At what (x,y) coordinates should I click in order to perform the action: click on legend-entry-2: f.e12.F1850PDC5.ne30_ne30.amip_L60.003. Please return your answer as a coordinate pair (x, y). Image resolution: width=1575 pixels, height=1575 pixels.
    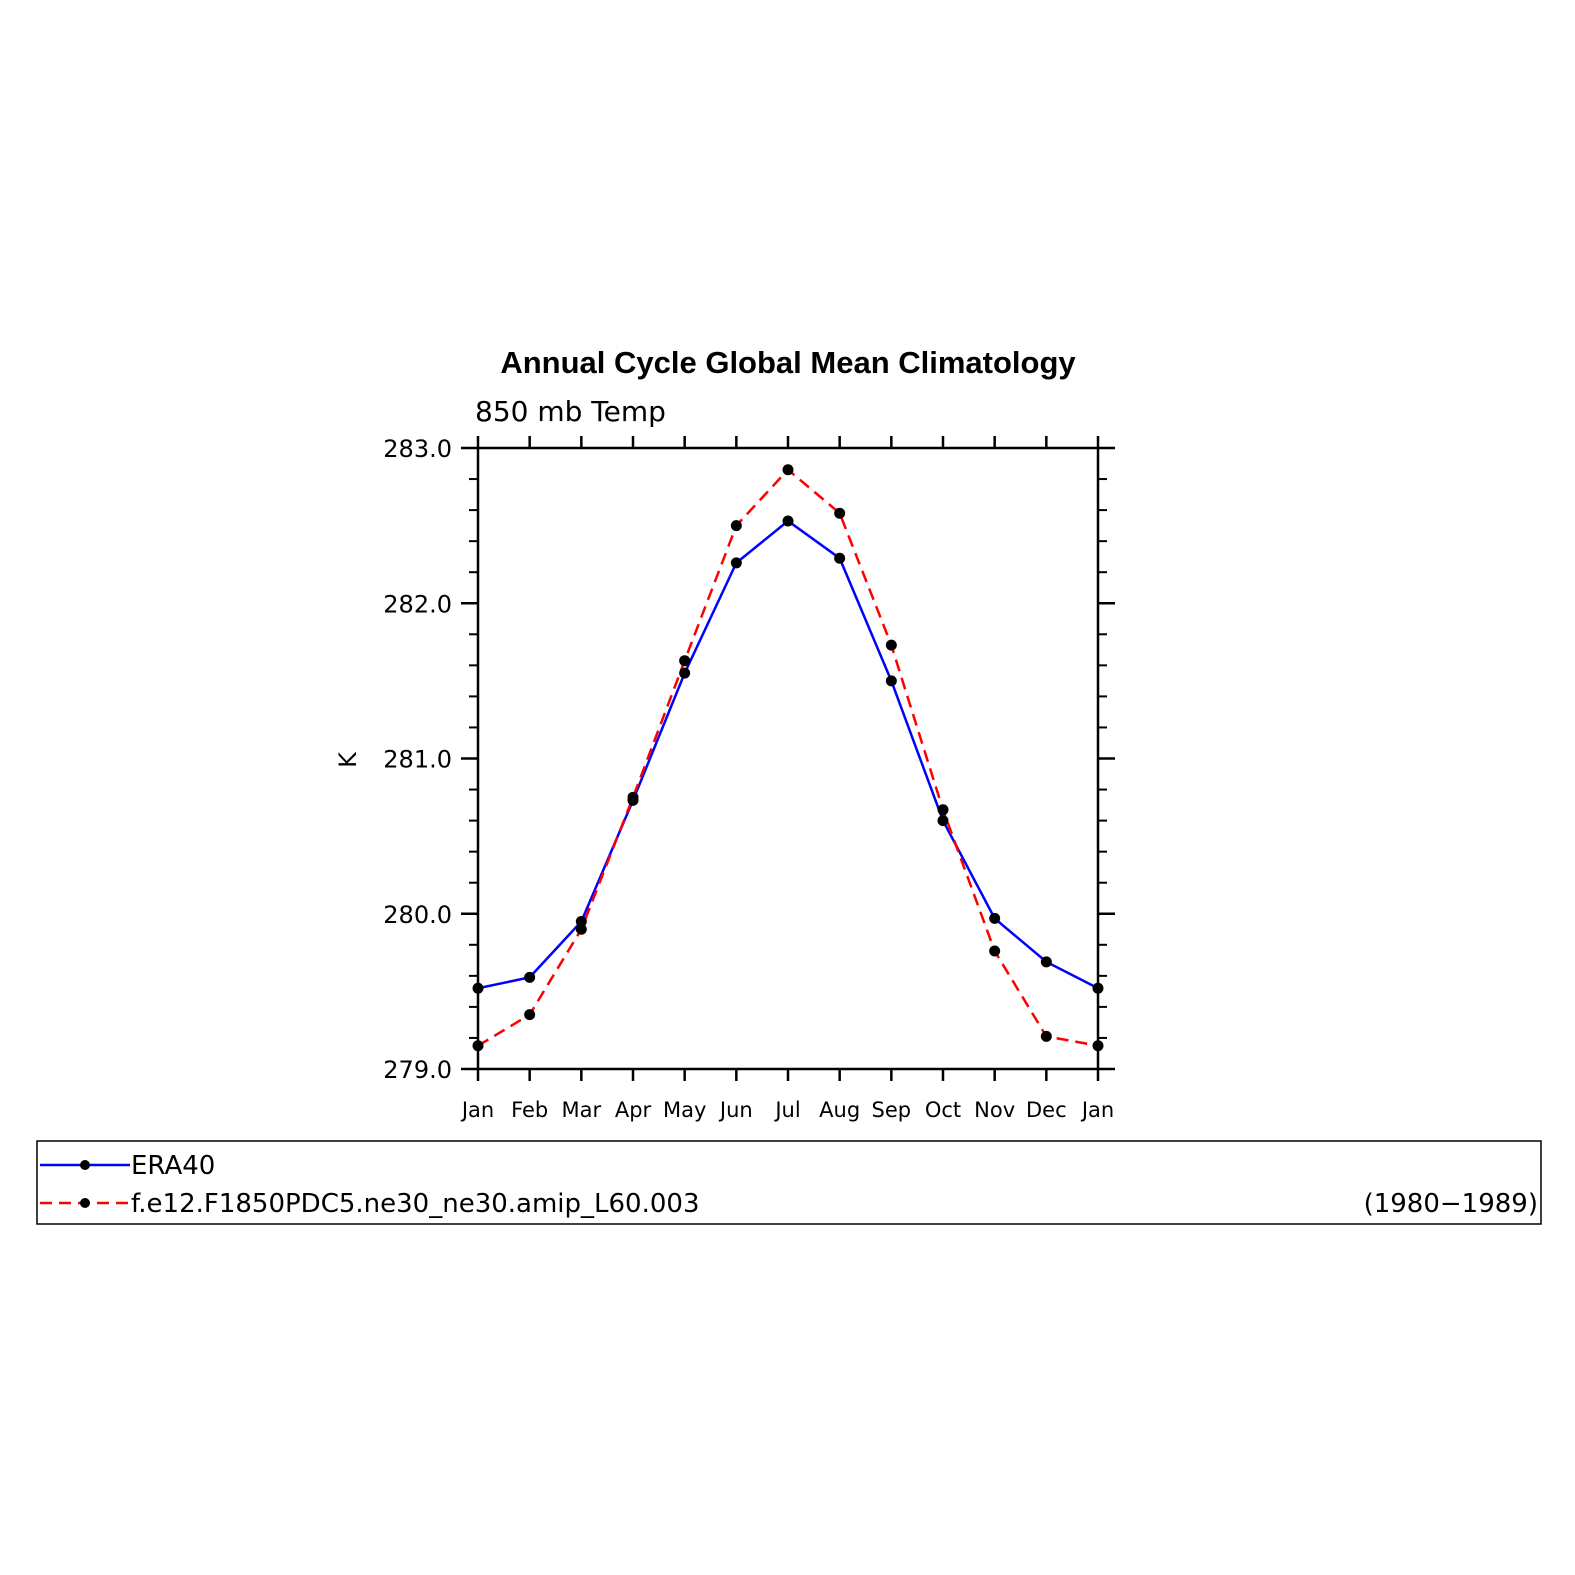
    Looking at the image, I should click on (369, 1204).